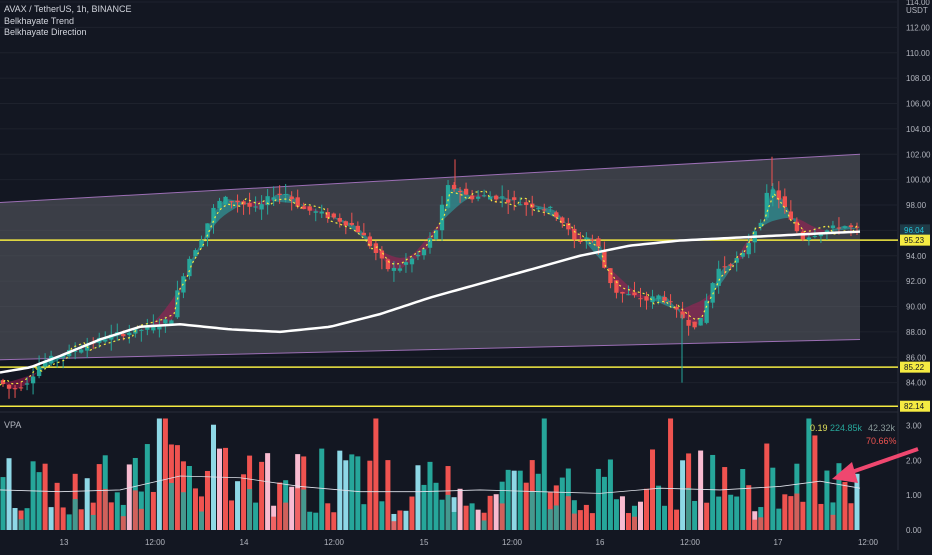 This screenshot has width=932, height=555. Describe the element at coordinates (68, 9) in the screenshot. I see `symbol-title: AVAX / TetherUS, 1h, BINANCE` at that location.